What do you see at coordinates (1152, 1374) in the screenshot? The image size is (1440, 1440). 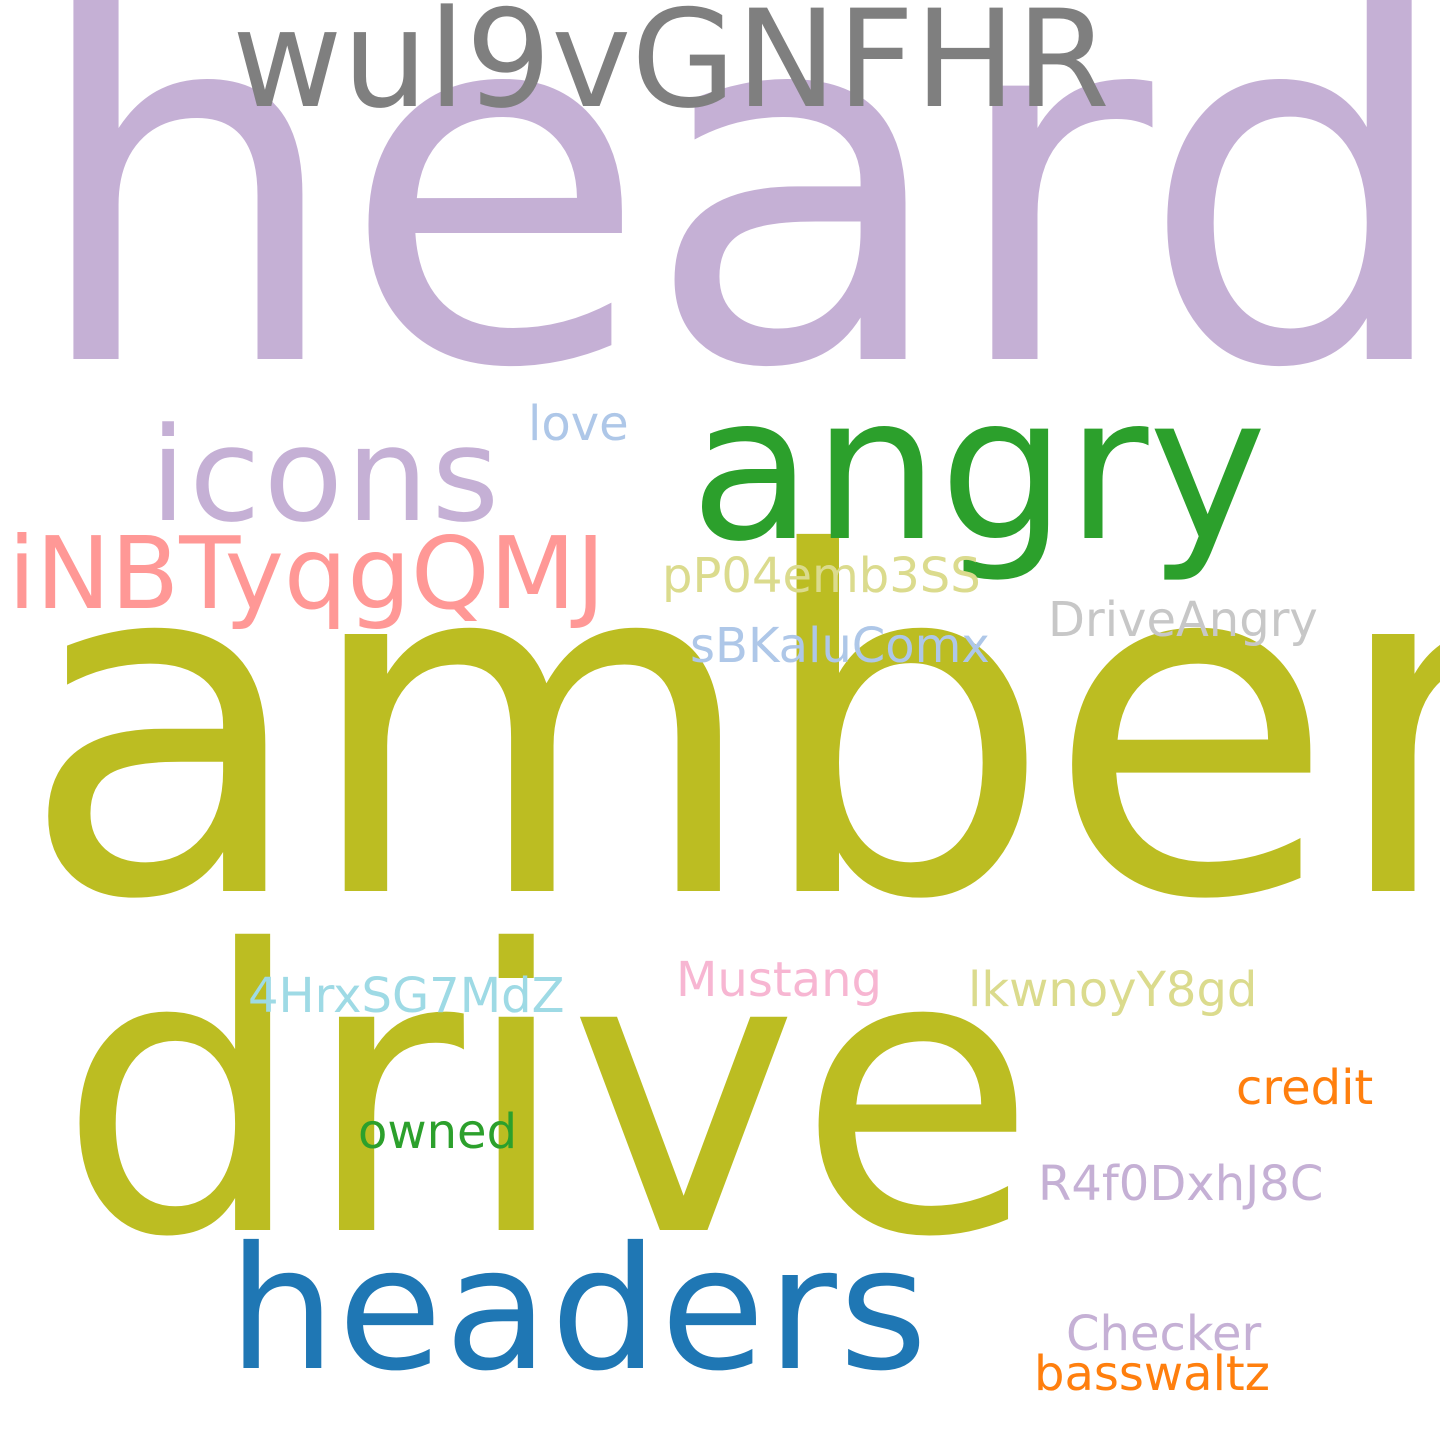 I see `word-basswaltz: basswaltz` at bounding box center [1152, 1374].